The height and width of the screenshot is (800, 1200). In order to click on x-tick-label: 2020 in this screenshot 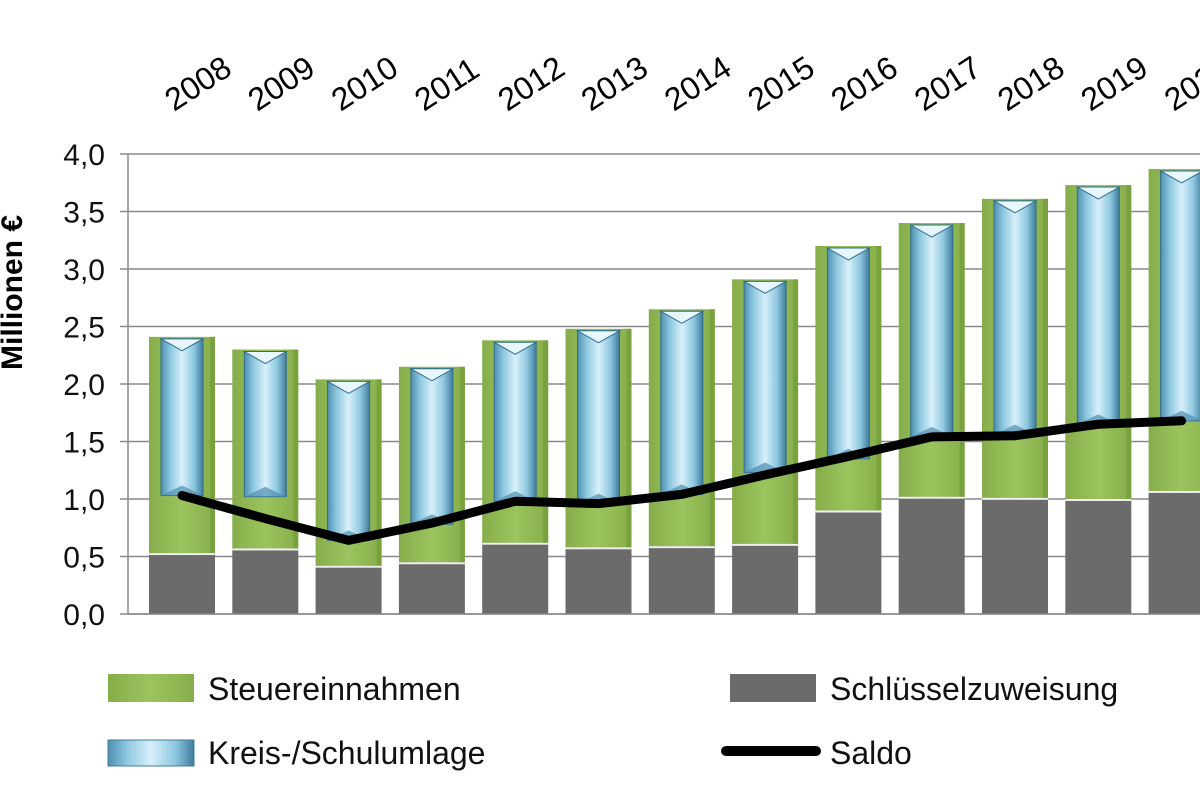, I will do `click(1179, 83)`.